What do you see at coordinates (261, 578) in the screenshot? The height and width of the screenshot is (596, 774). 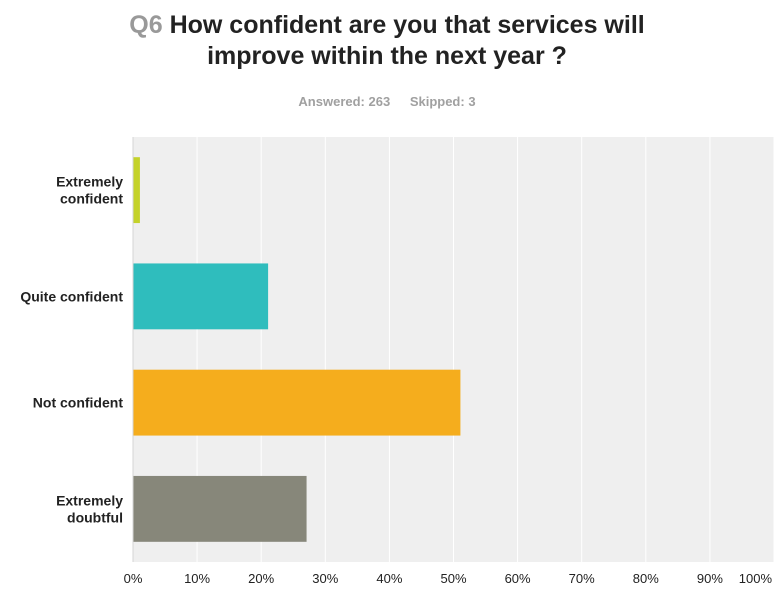 I see `x-tick-label-20: 20%` at bounding box center [261, 578].